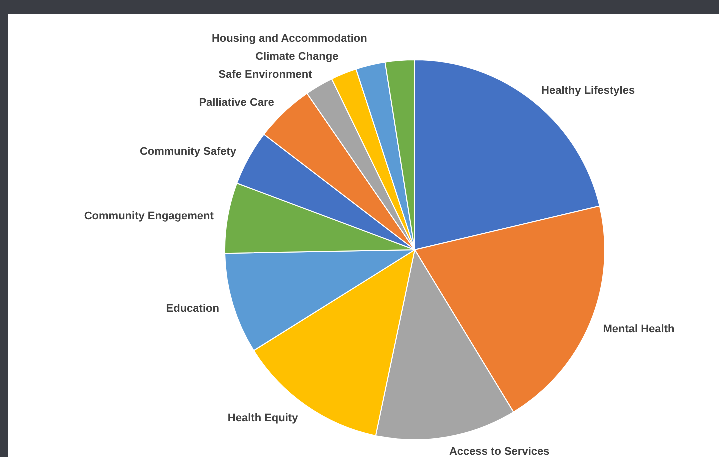 Image resolution: width=719 pixels, height=457 pixels. I want to click on slice-label: Community Engagement, so click(149, 216).